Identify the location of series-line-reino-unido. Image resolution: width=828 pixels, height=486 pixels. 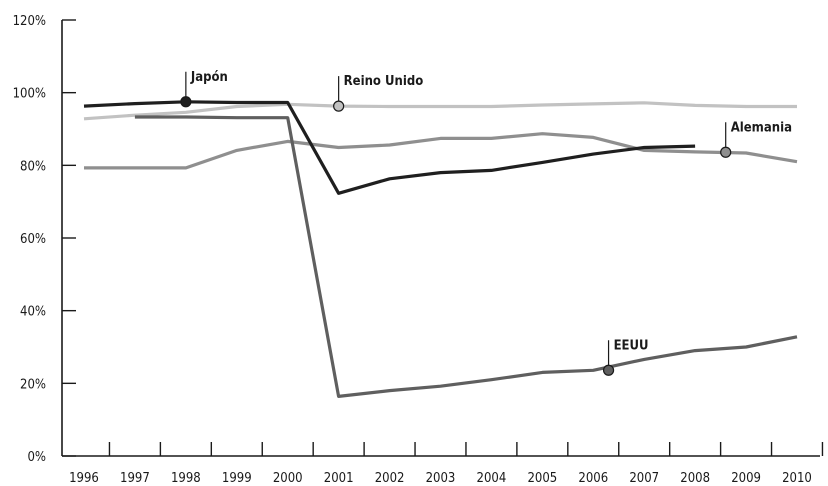
(440, 111).